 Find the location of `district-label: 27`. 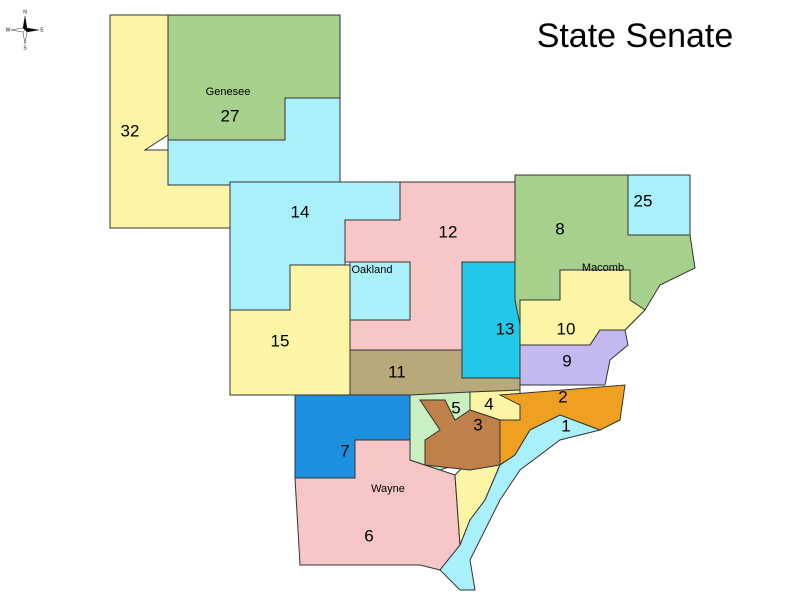

district-label: 27 is located at coordinates (230, 115).